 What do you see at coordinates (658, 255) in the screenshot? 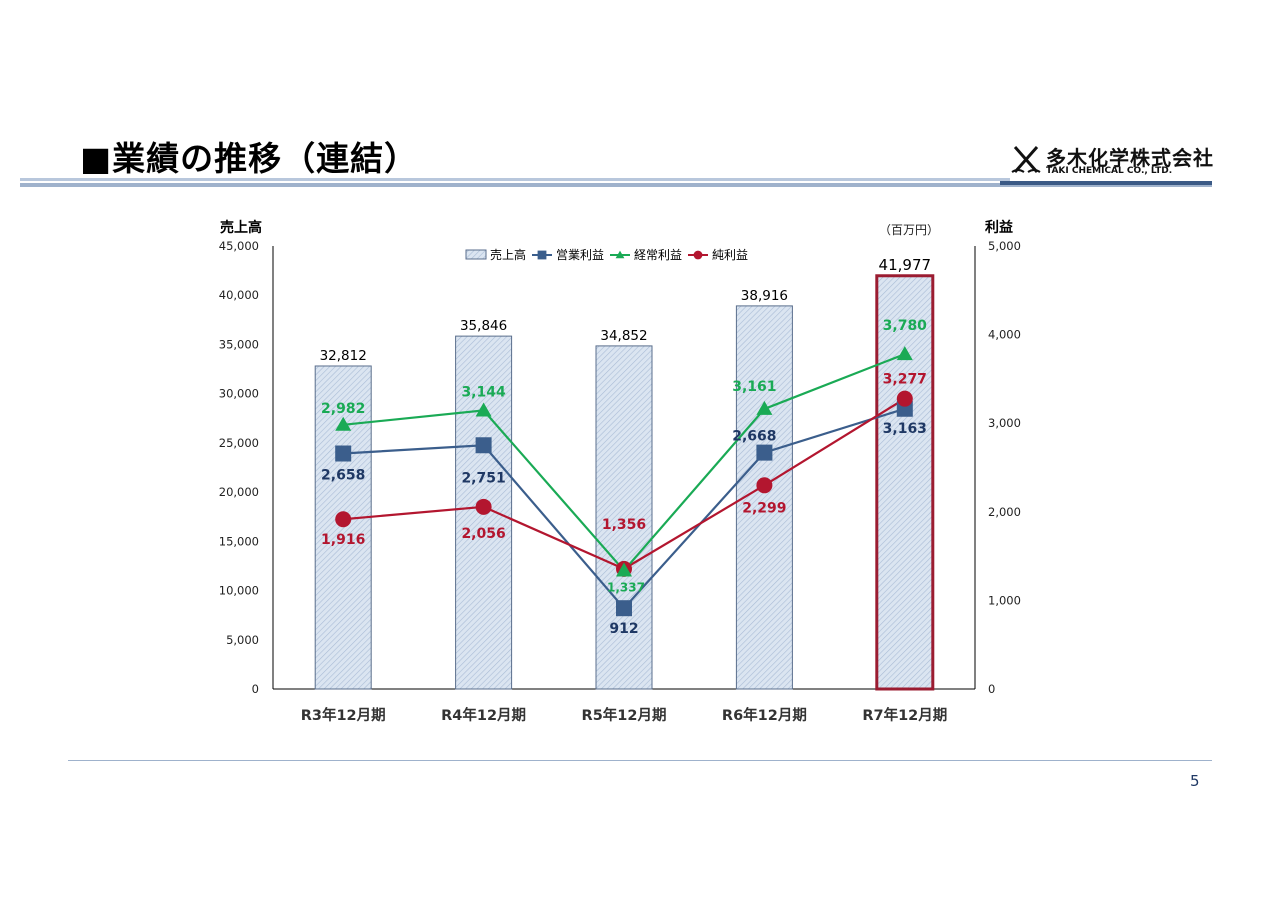
I see `legend-label: 経常利益` at bounding box center [658, 255].